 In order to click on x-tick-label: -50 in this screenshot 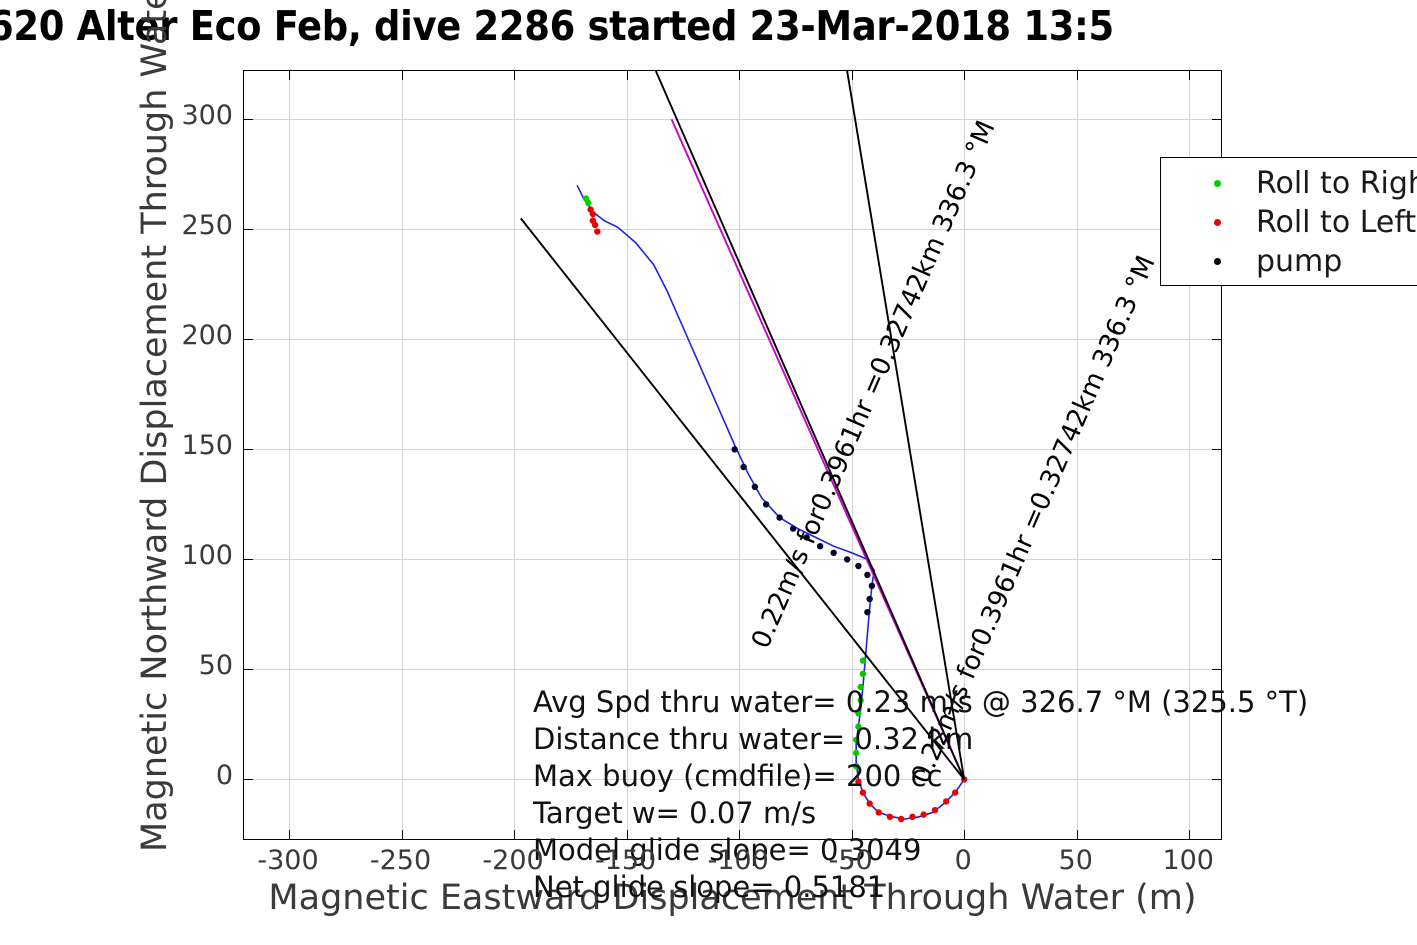, I will do `click(850, 860)`.